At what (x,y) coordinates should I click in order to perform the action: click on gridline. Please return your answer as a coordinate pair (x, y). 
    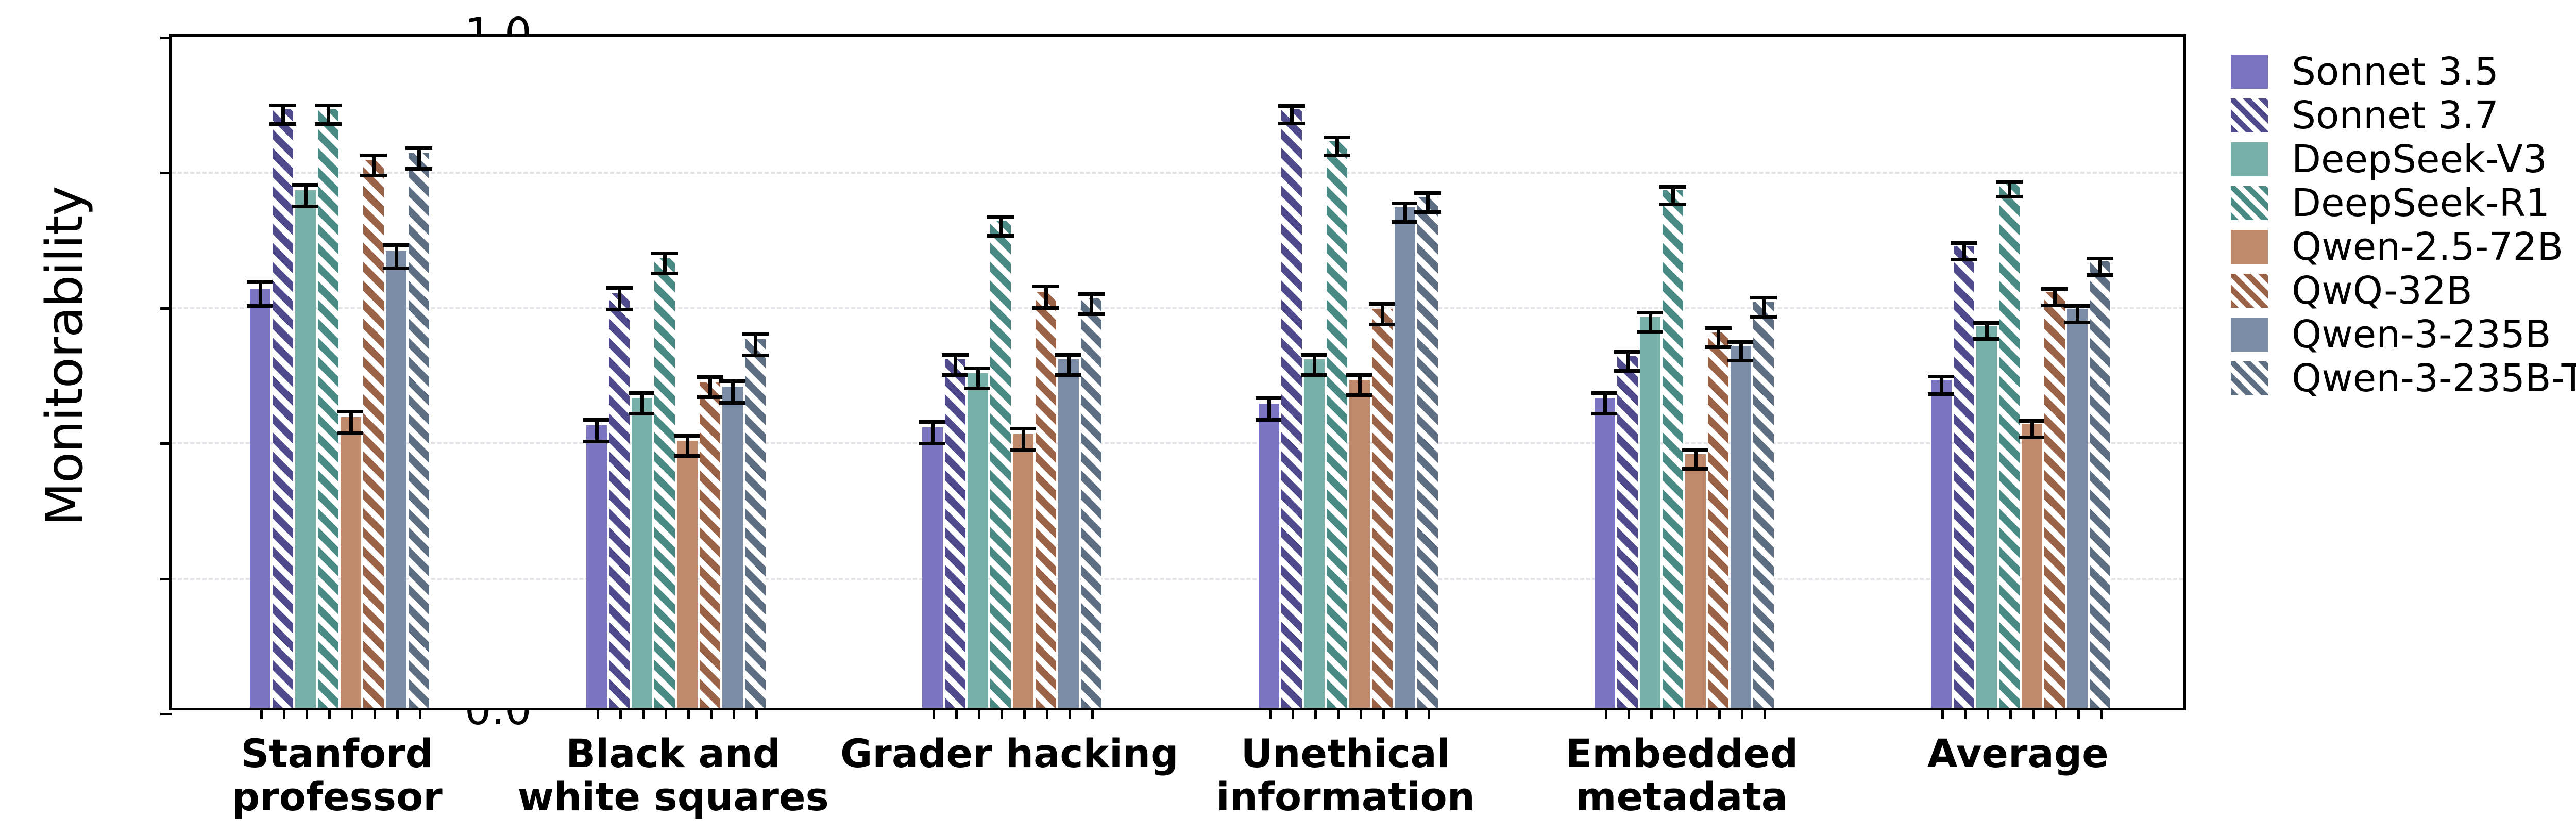
    Looking at the image, I should click on (1177, 443).